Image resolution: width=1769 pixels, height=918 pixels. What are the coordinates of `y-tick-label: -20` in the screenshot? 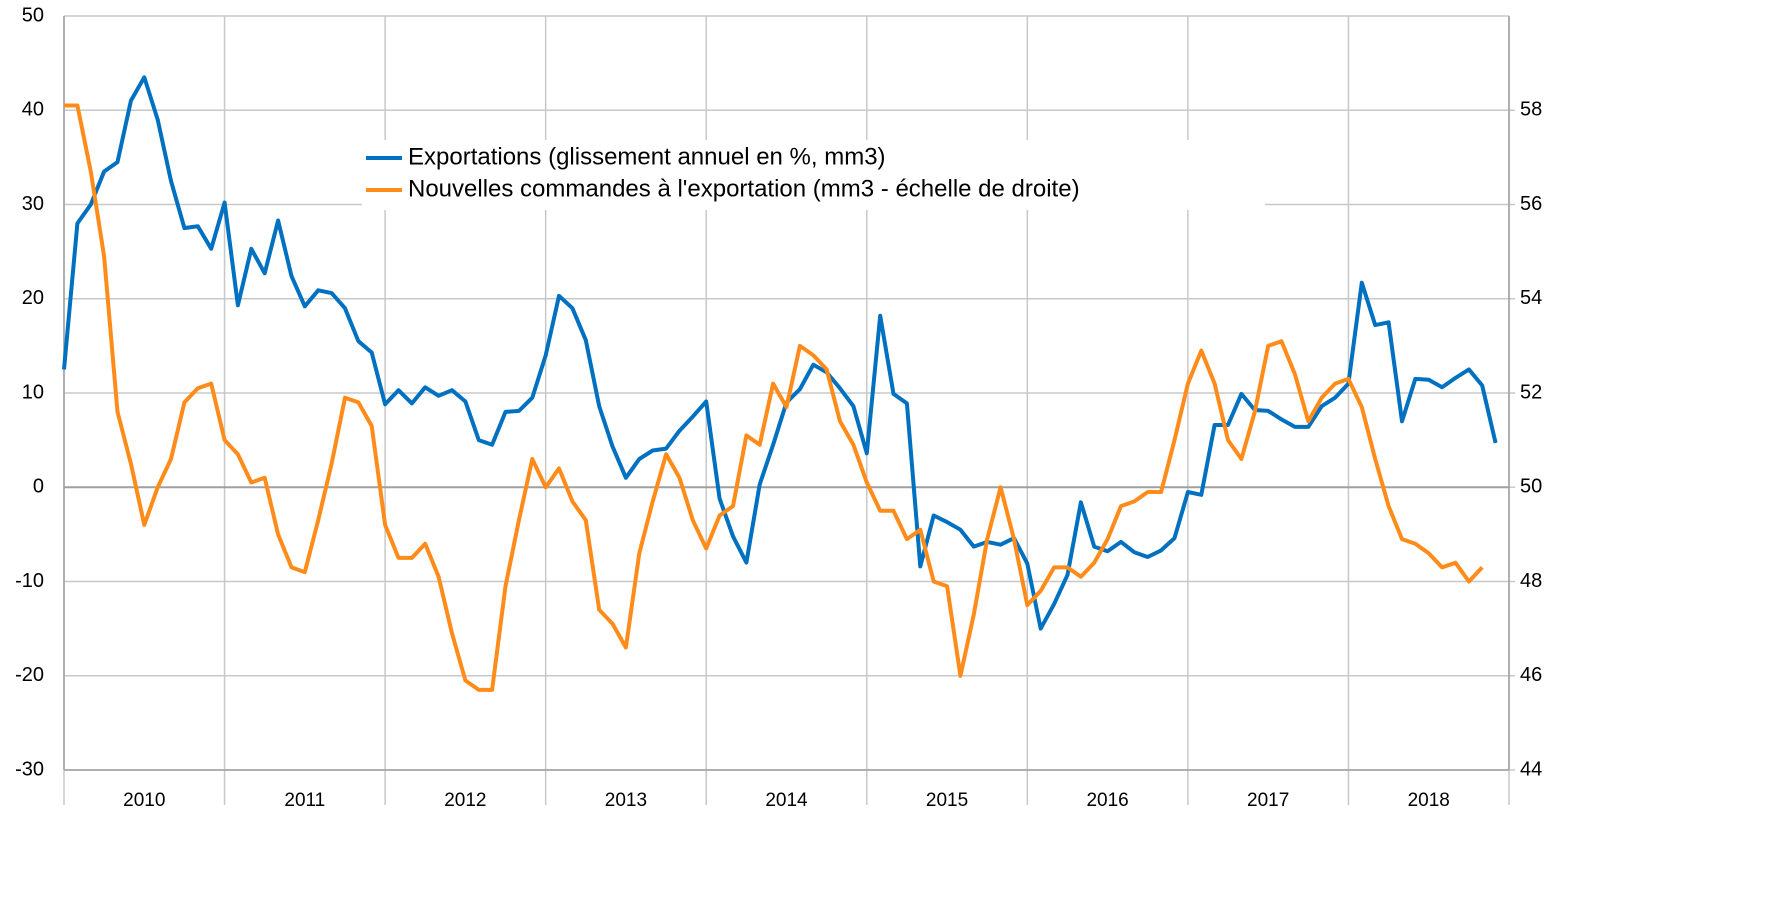 It's located at (29, 675).